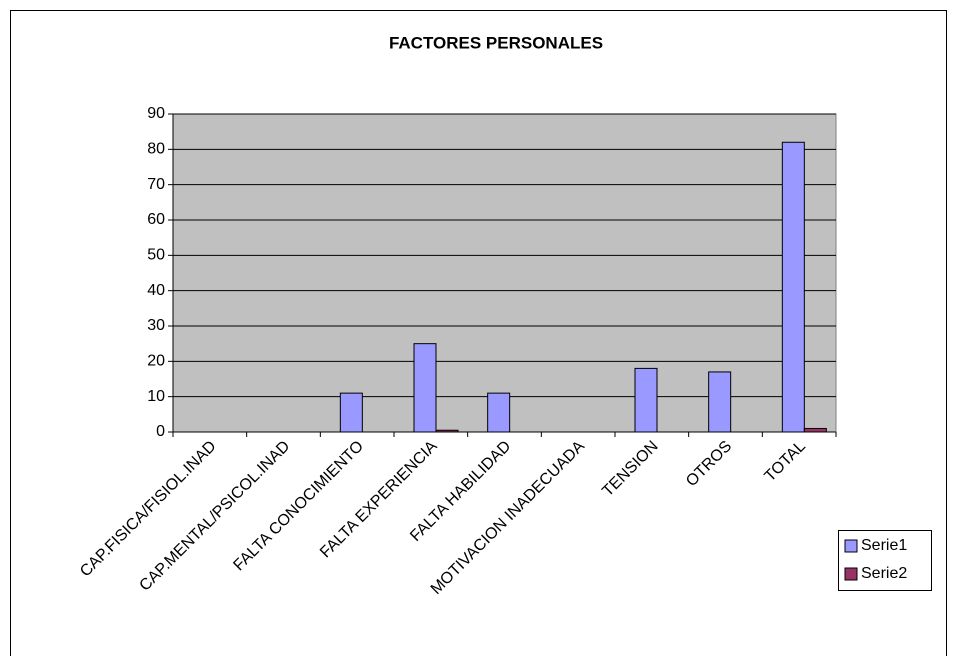 The width and height of the screenshot is (957, 661). I want to click on legend-label: Serie2, so click(884, 573).